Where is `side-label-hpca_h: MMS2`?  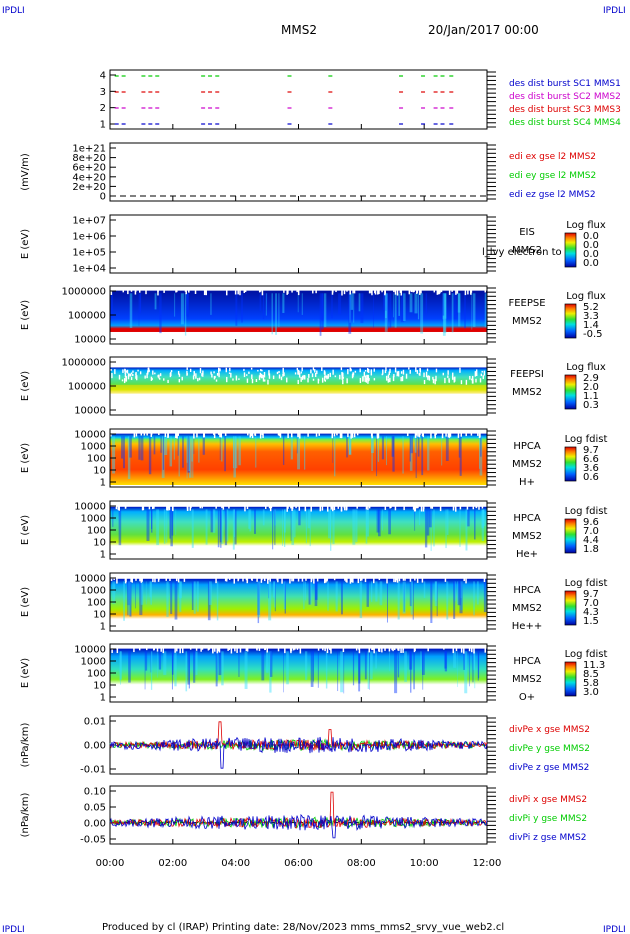 side-label-hpca_h: MMS2 is located at coordinates (527, 464).